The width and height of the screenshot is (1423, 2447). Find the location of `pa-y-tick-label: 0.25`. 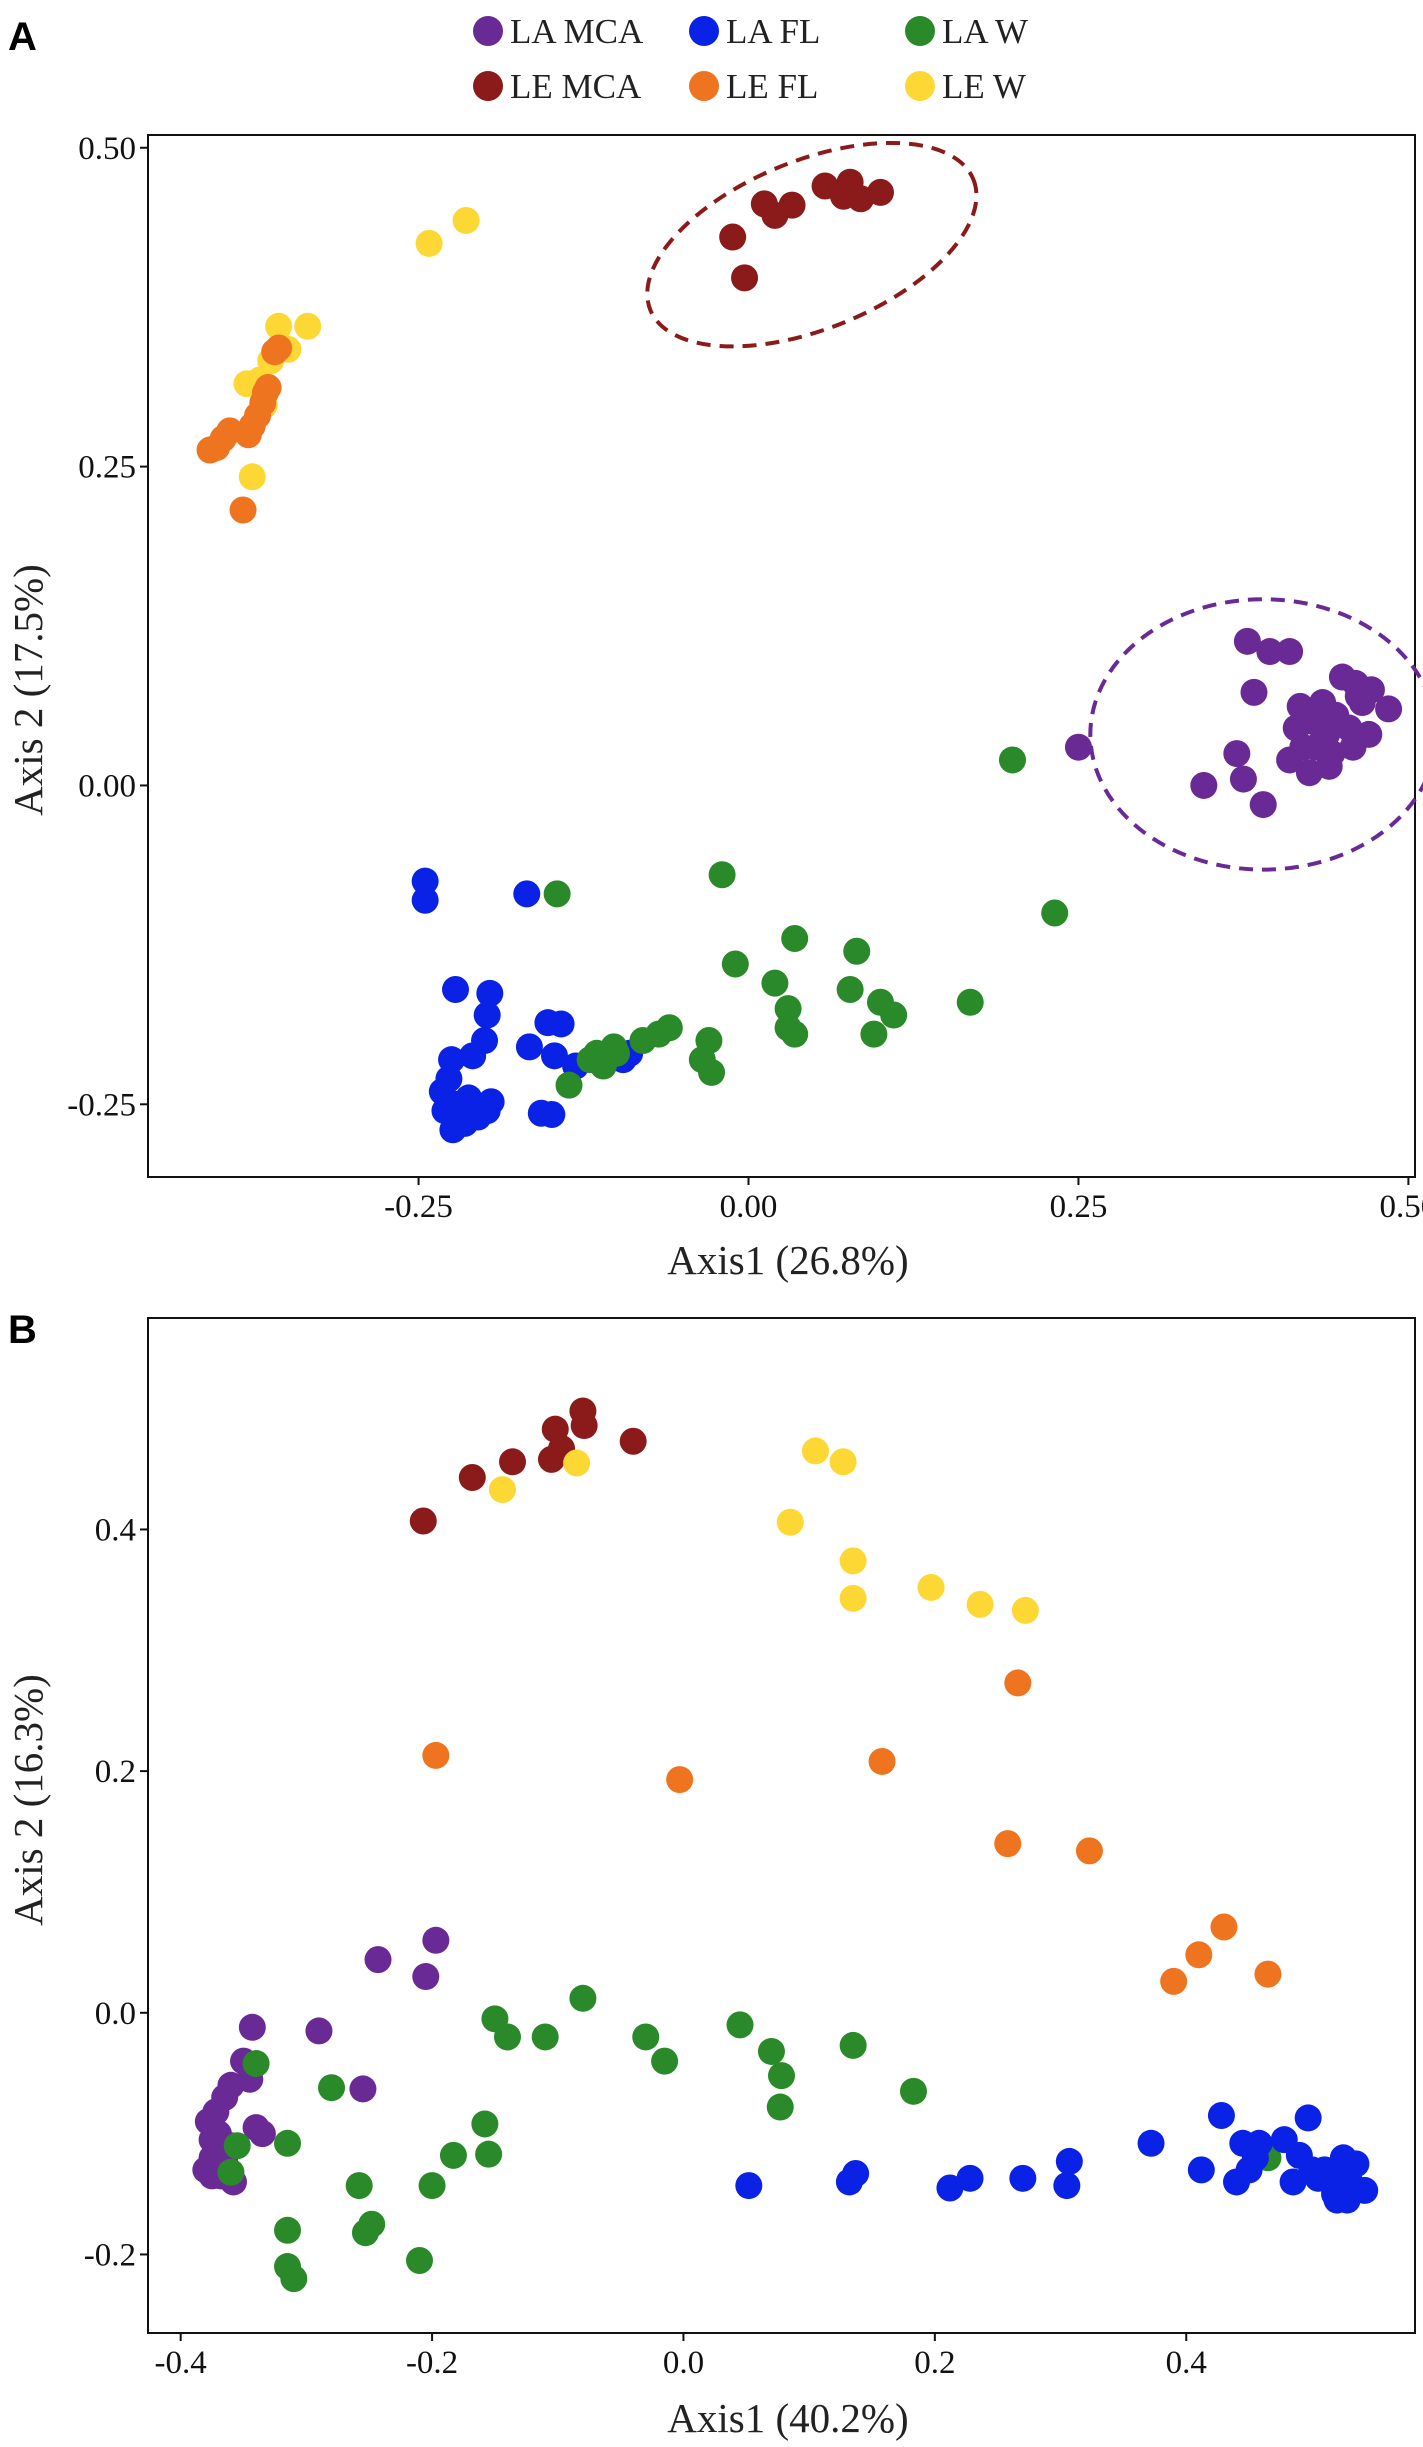

pa-y-tick-label: 0.25 is located at coordinates (107, 468).